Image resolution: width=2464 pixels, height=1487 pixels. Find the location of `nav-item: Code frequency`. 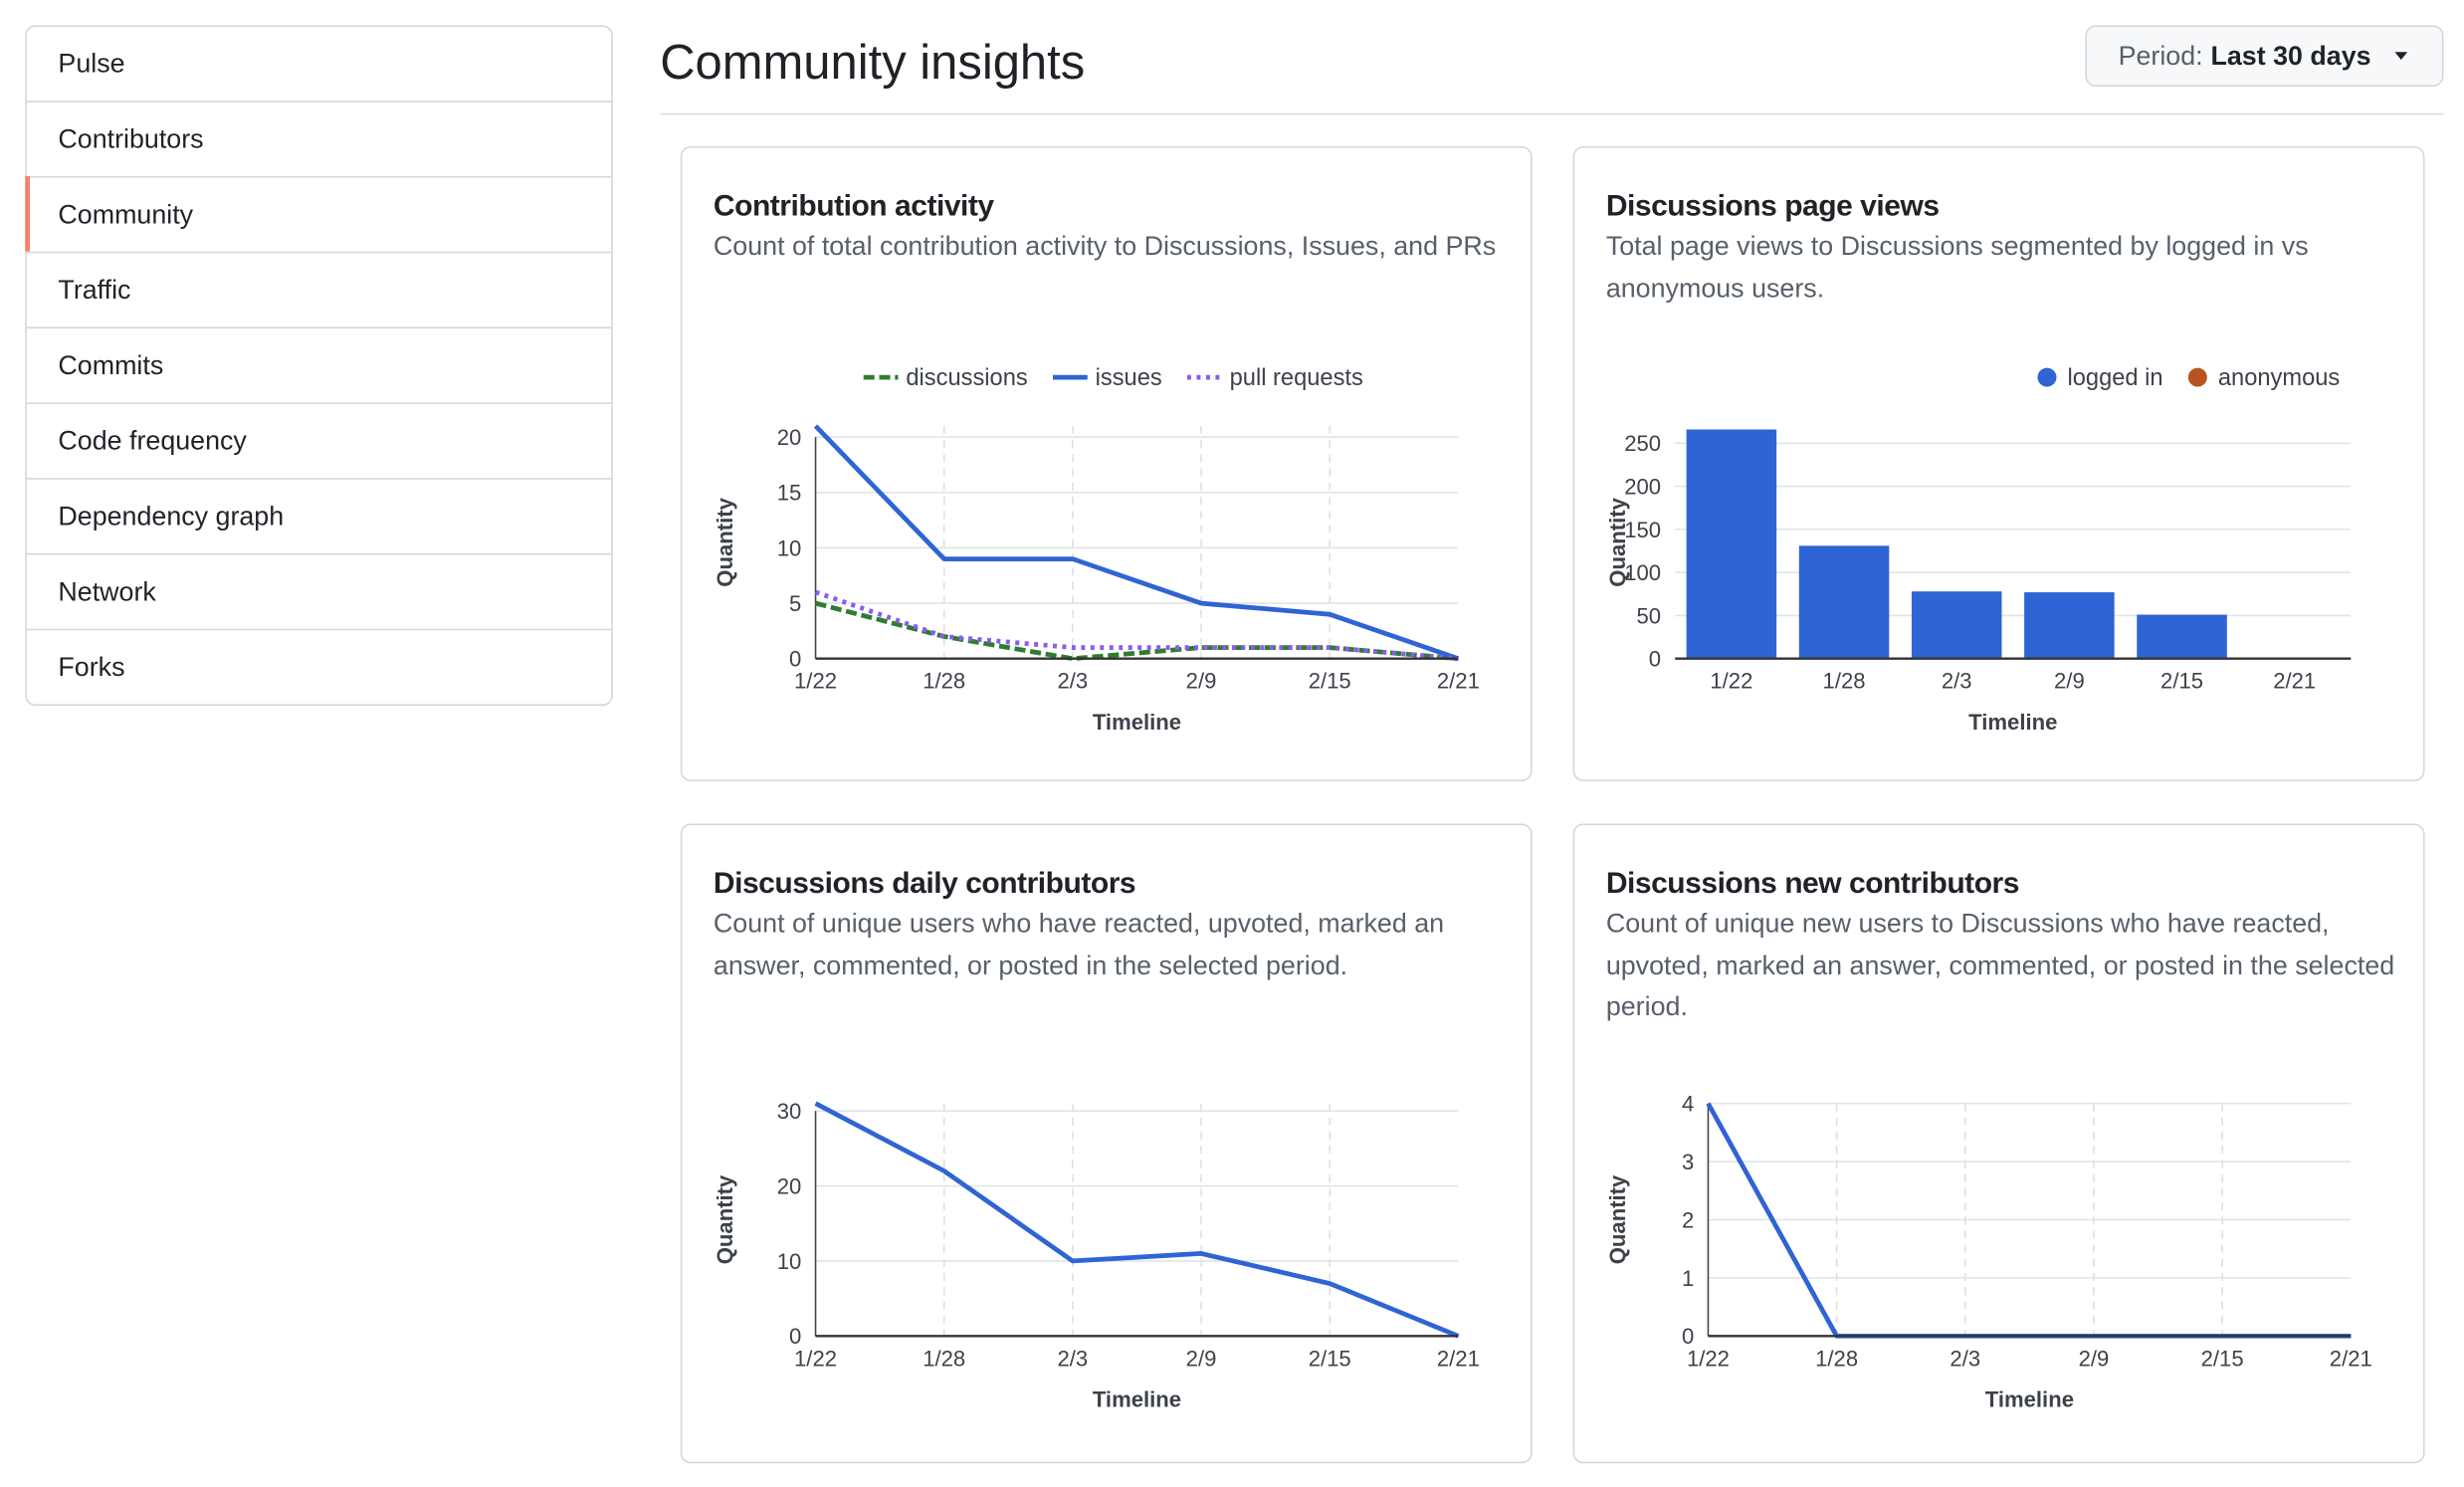

nav-item: Code frequency is located at coordinates (319, 429).